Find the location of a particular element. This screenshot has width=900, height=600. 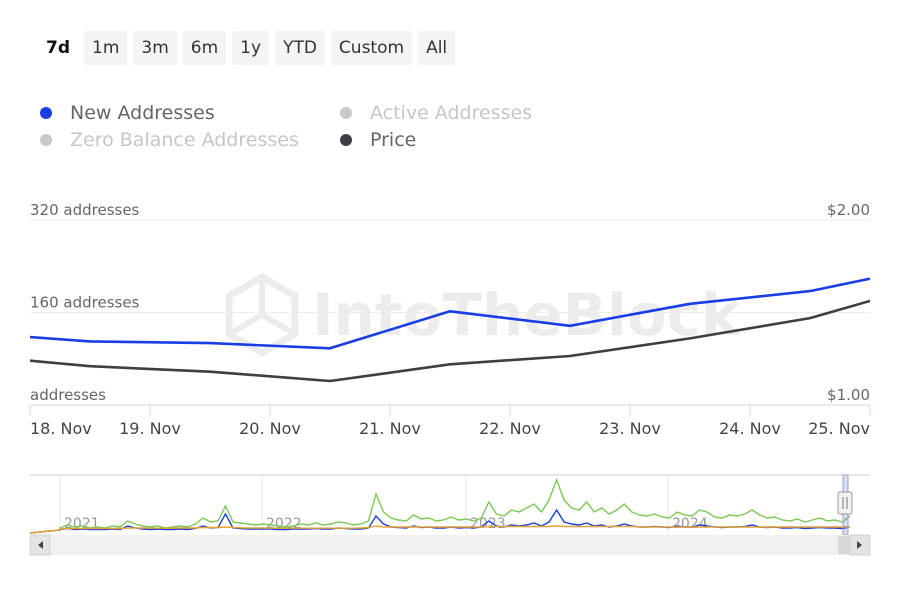

left-axis-label: 320 addresses is located at coordinates (85, 210).